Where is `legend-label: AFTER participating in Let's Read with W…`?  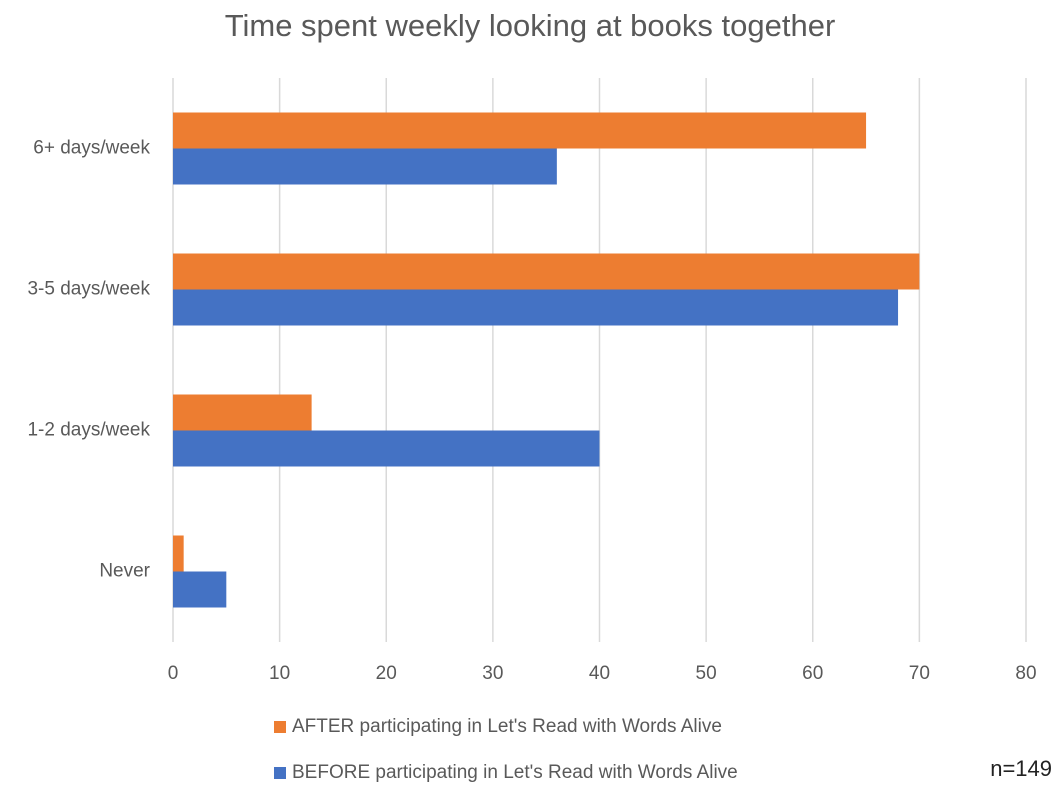
legend-label: AFTER participating in Let's Read with W… is located at coordinates (507, 726).